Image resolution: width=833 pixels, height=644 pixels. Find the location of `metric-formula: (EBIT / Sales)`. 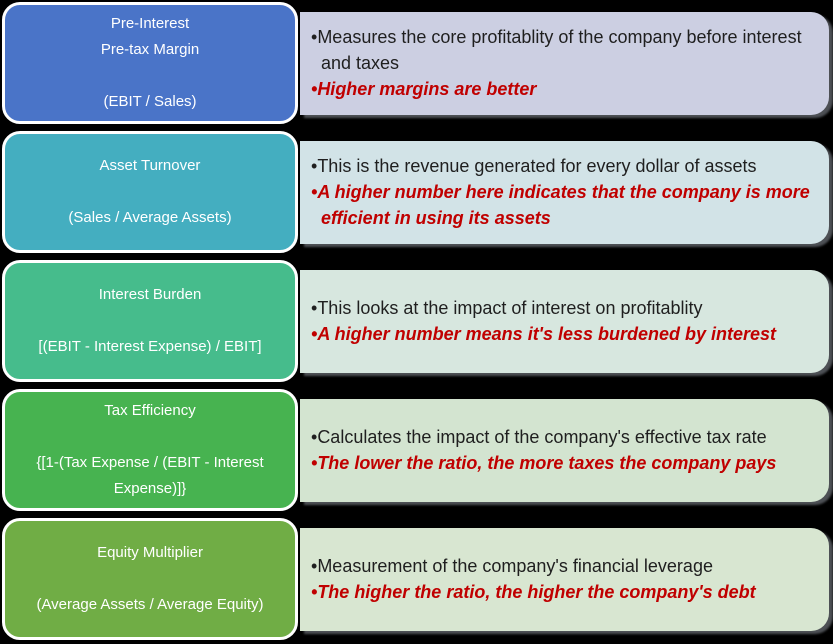

metric-formula: (EBIT / Sales) is located at coordinates (150, 101).